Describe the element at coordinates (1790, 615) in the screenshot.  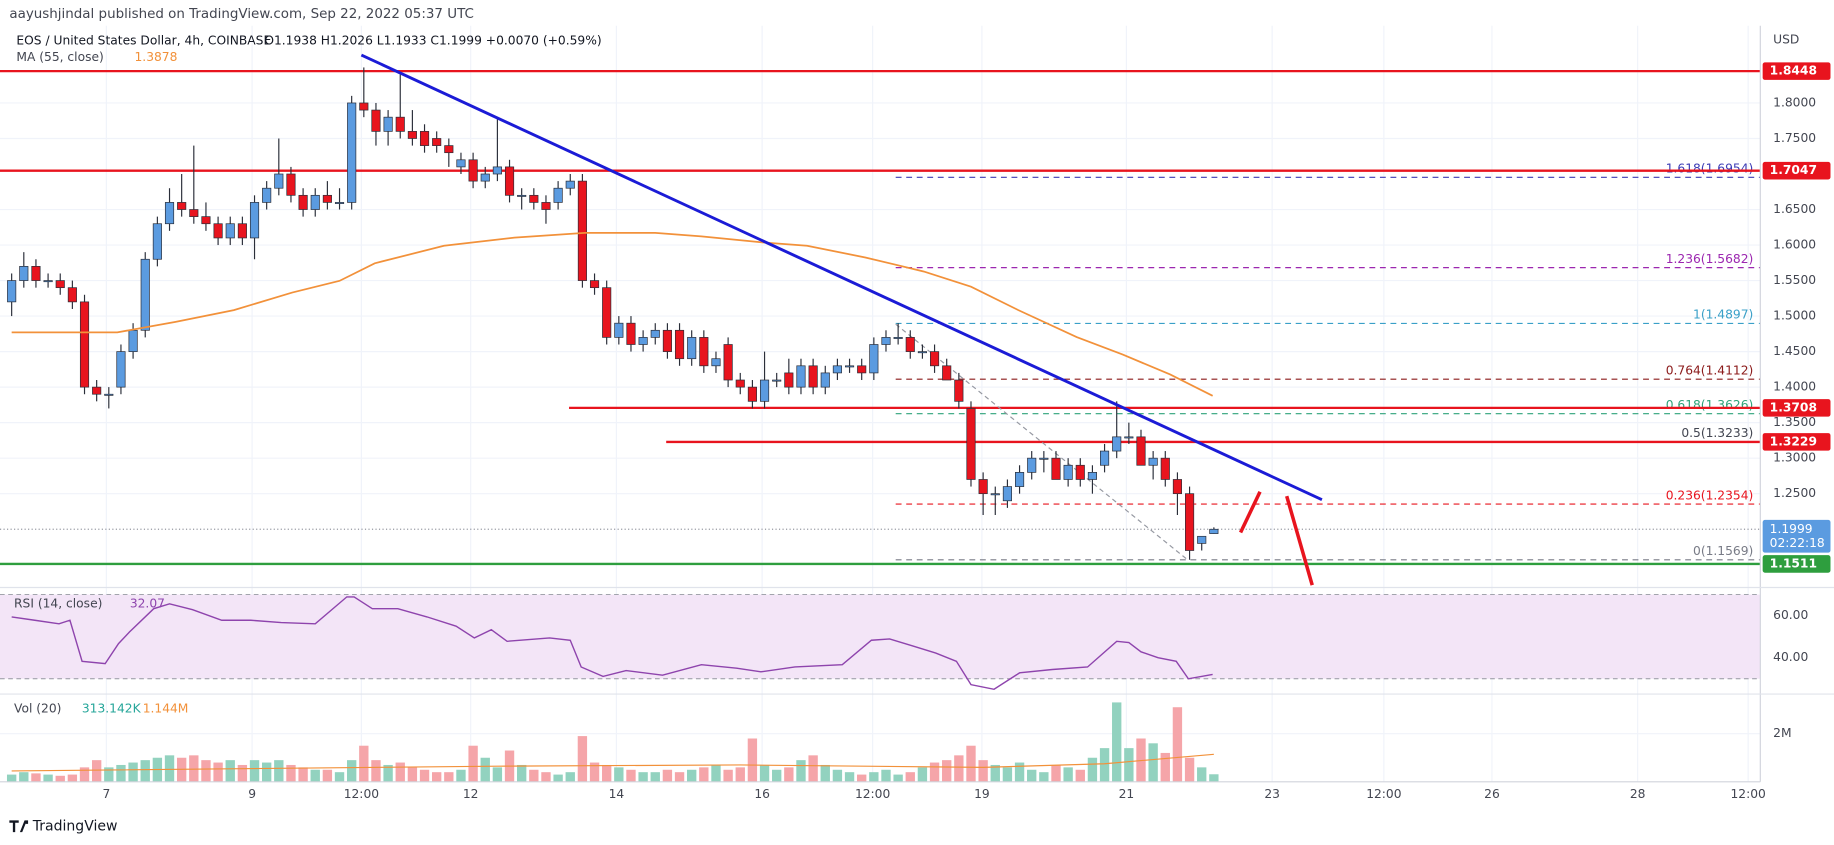
I see `rsi-tick-label: 60.00` at that location.